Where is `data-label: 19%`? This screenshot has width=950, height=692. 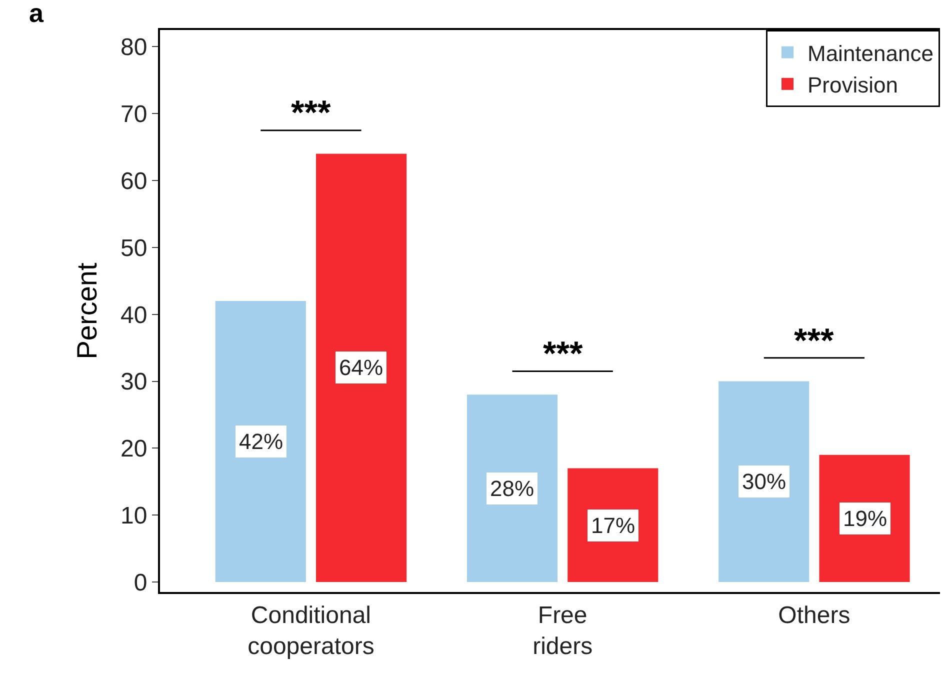 data-label: 19% is located at coordinates (865, 518).